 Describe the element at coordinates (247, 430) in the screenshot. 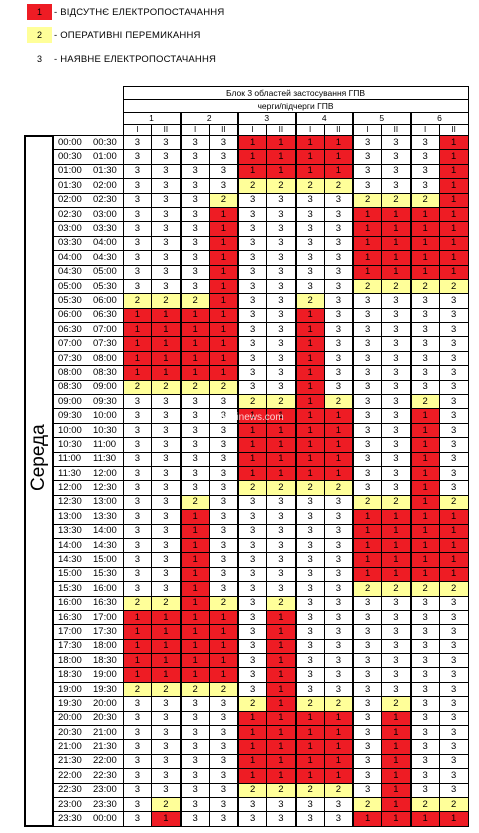

I see `table-row: 10:00 10:30 3 3 3 3 1 1 1 1 3 3 1 3` at that location.